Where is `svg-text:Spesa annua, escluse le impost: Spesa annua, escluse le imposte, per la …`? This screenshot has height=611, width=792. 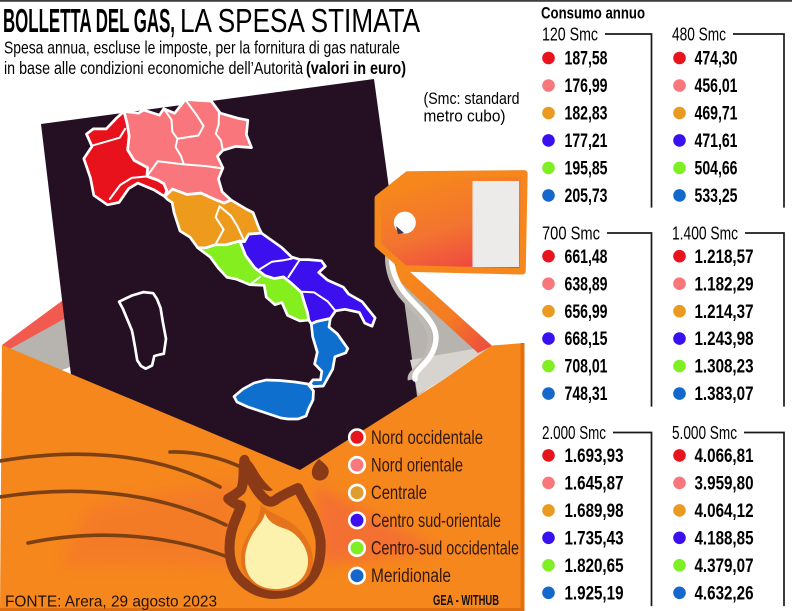
svg-text:Spesa annua, escluse le impost: Spesa annua, escluse le imposte, per la … is located at coordinates (202, 48).